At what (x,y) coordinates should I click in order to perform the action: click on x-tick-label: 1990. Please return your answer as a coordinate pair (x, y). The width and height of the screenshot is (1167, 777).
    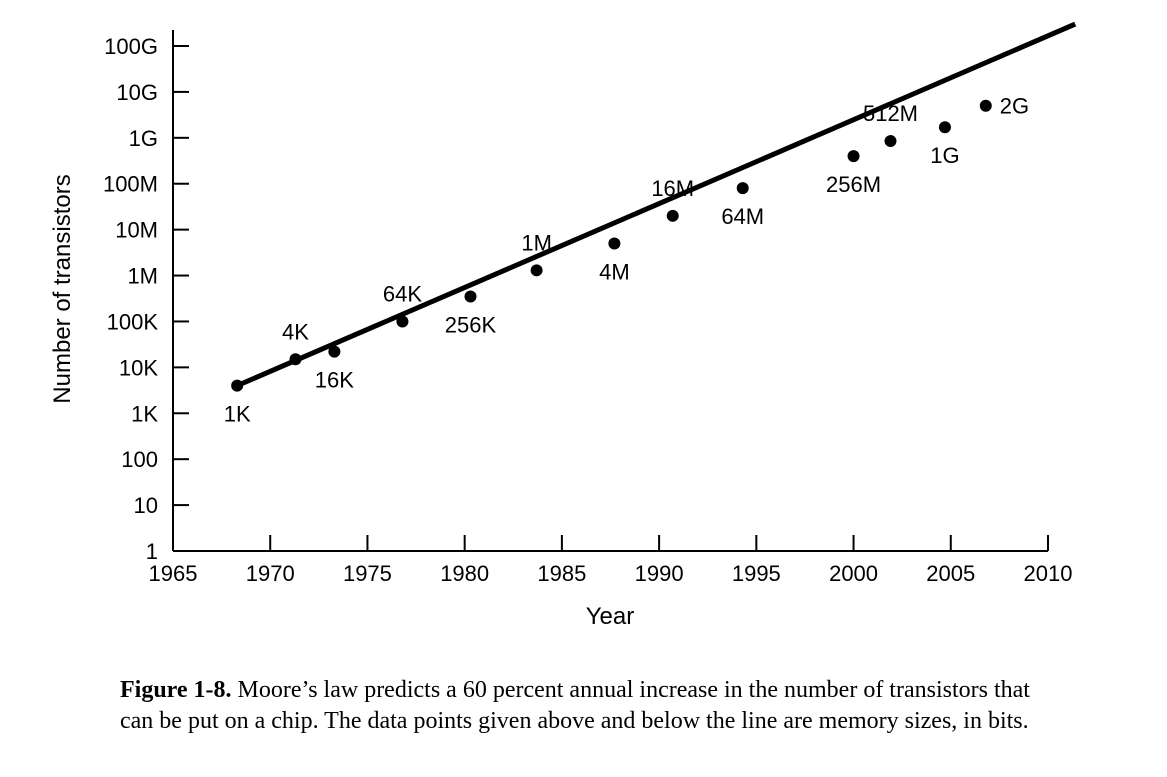
    Looking at the image, I should click on (659, 573).